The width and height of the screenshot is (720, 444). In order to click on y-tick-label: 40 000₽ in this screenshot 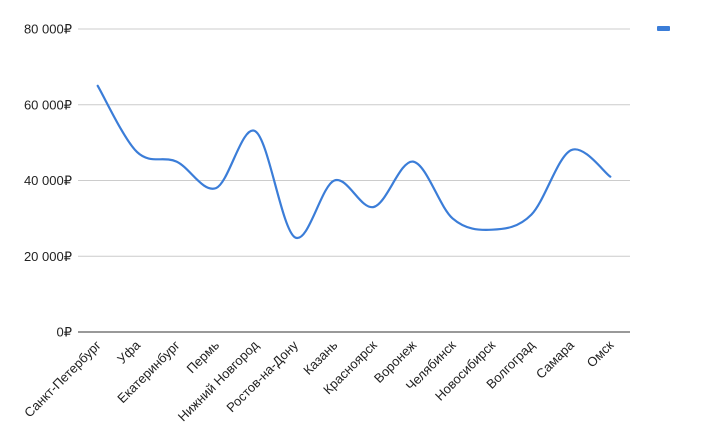, I will do `click(48, 180)`.